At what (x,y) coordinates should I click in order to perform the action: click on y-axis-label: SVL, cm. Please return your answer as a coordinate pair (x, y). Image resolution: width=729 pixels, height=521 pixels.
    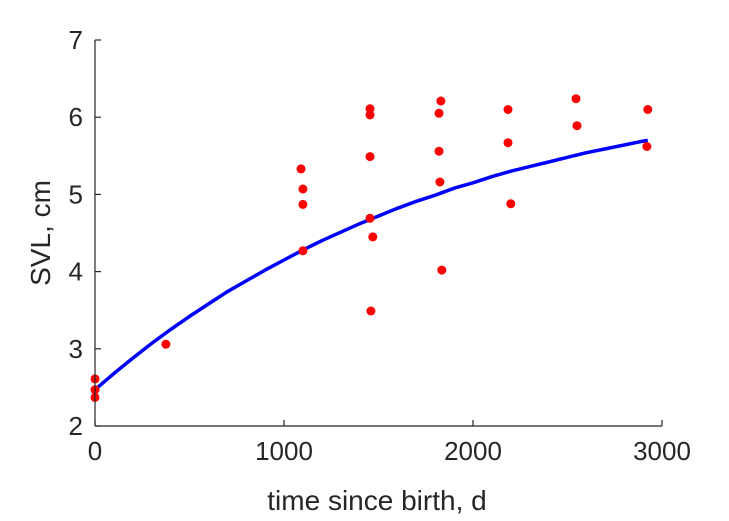
    Looking at the image, I should click on (40, 233).